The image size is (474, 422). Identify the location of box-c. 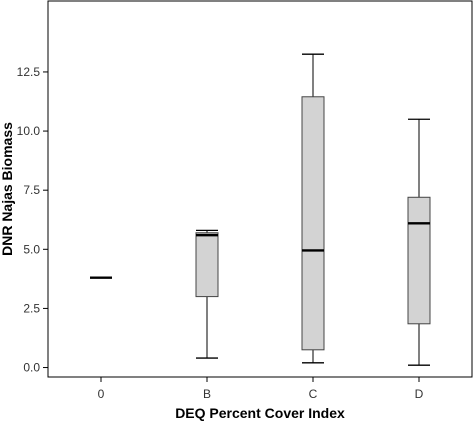
(313, 208).